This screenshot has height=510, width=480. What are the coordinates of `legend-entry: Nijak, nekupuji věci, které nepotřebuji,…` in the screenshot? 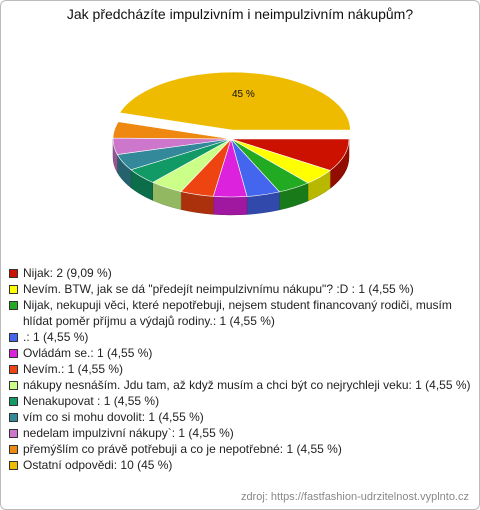 It's located at (240, 313).